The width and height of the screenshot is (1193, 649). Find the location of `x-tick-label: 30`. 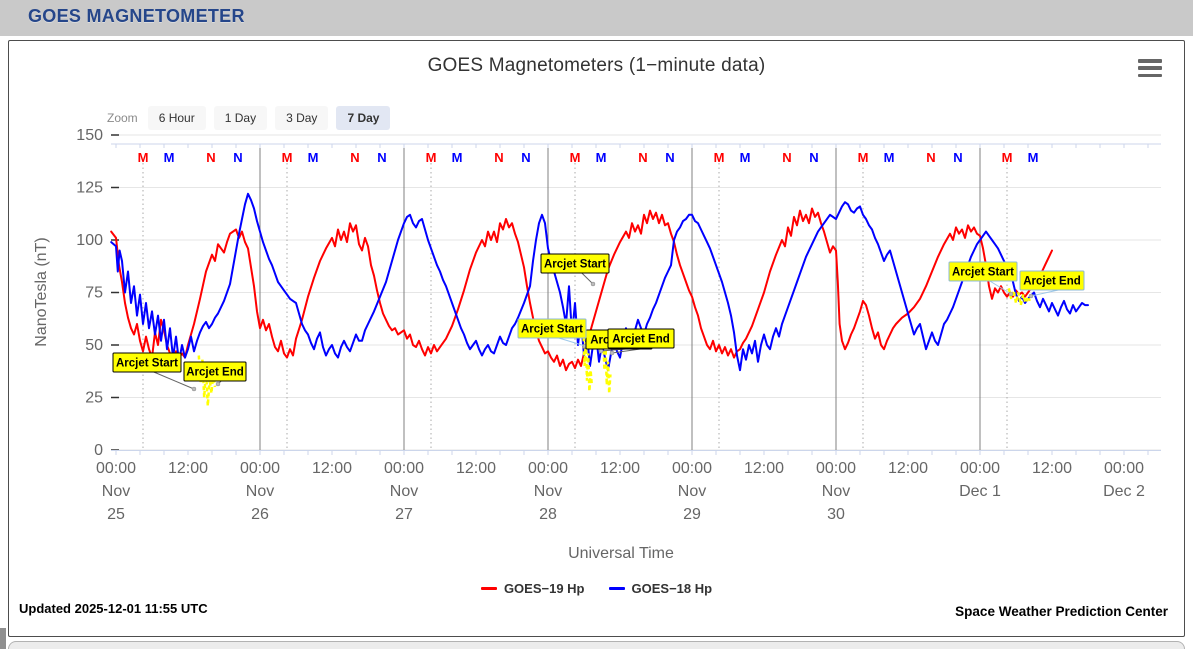

x-tick-label: 30 is located at coordinates (836, 514).